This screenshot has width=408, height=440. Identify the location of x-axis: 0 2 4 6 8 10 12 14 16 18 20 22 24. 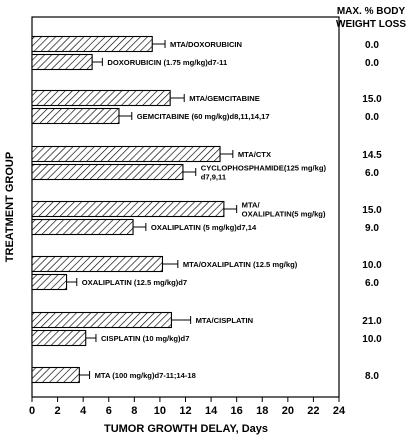
(187, 407).